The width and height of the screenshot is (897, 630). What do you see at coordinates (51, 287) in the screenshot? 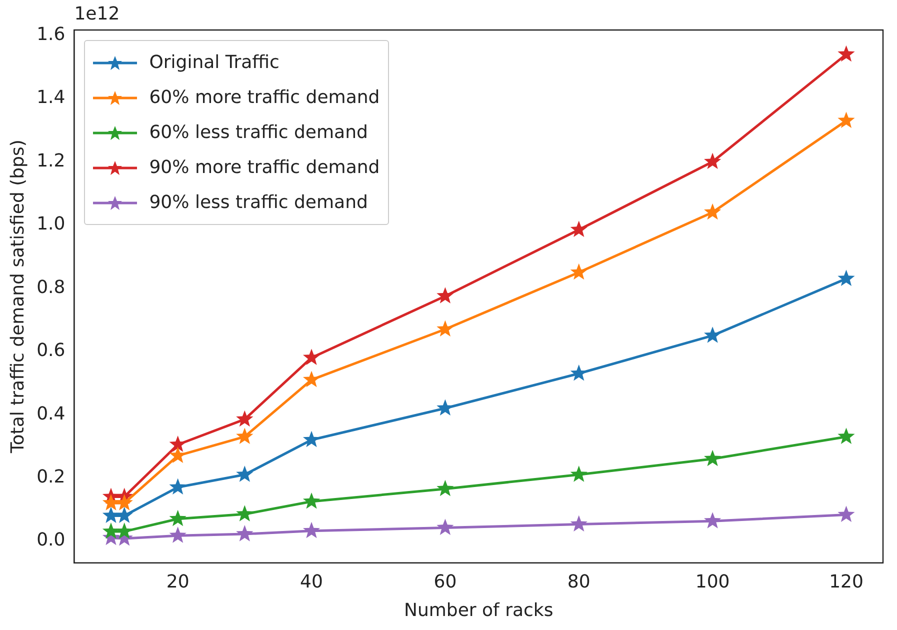
I see `y-tick-label: 0.8` at bounding box center [51, 287].